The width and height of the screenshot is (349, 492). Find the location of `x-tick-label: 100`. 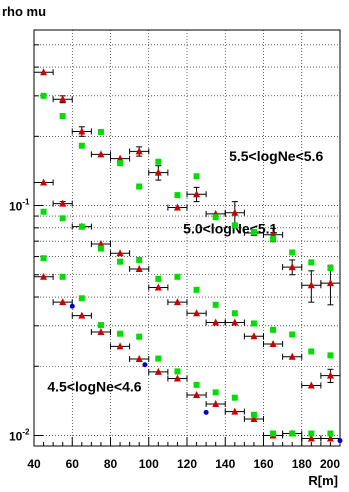

x-tick-label: 100 is located at coordinates (149, 464).